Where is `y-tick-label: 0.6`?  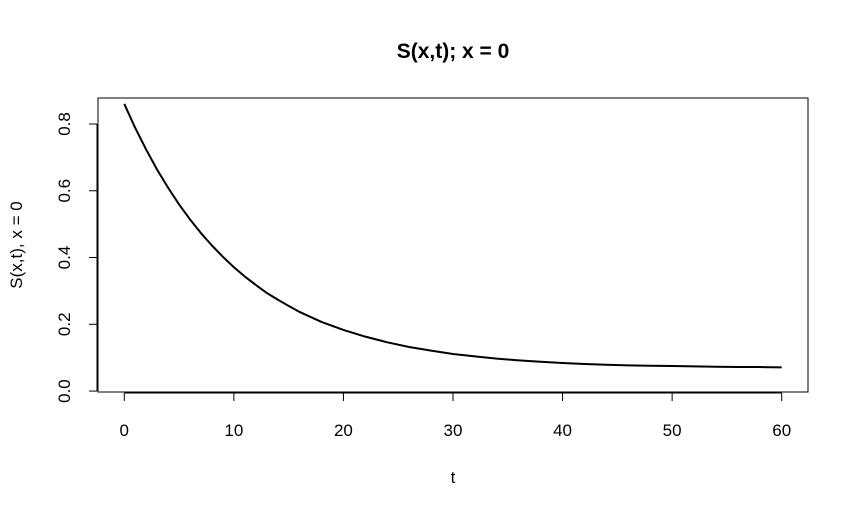
y-tick-label: 0.6 is located at coordinates (64, 191).